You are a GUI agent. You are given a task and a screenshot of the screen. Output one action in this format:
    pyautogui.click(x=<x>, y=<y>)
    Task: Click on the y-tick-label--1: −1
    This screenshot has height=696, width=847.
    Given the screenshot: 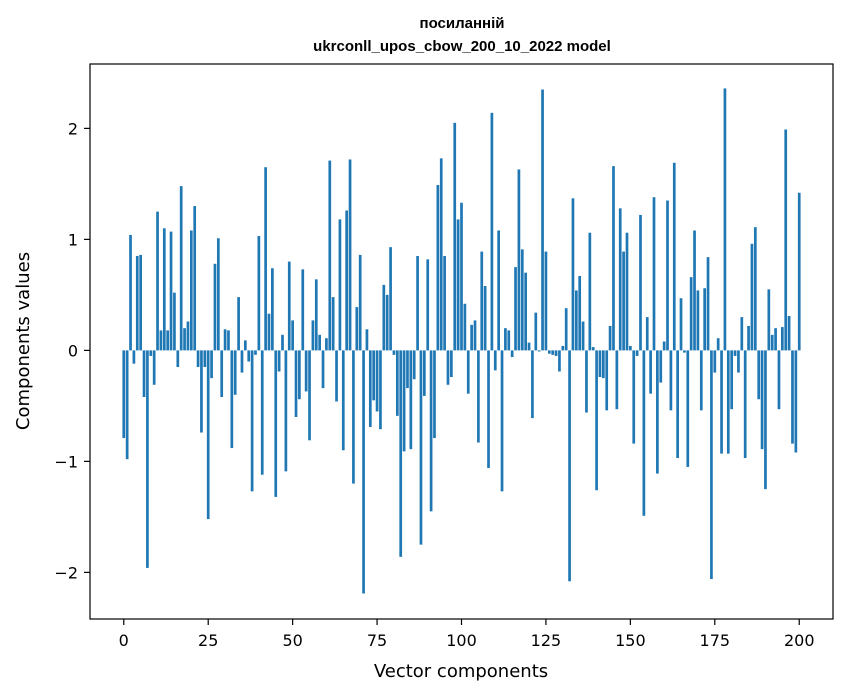 What is the action you would take?
    pyautogui.click(x=66, y=461)
    